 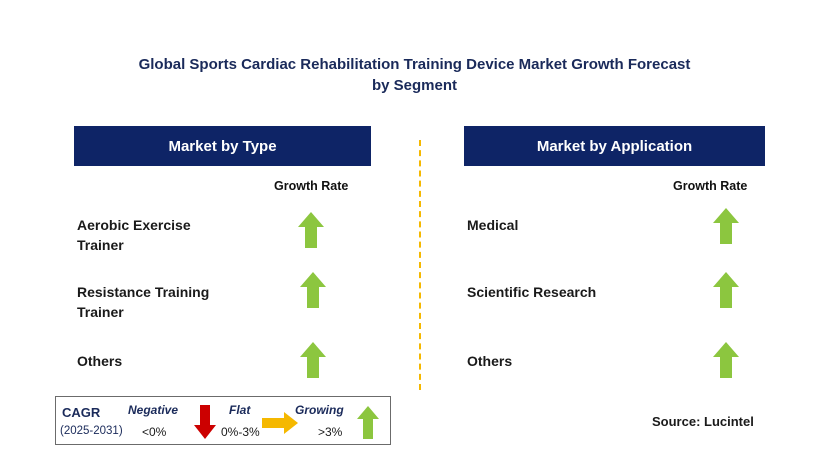 I want to click on legend-cagr-label: CAGR, so click(x=81, y=412).